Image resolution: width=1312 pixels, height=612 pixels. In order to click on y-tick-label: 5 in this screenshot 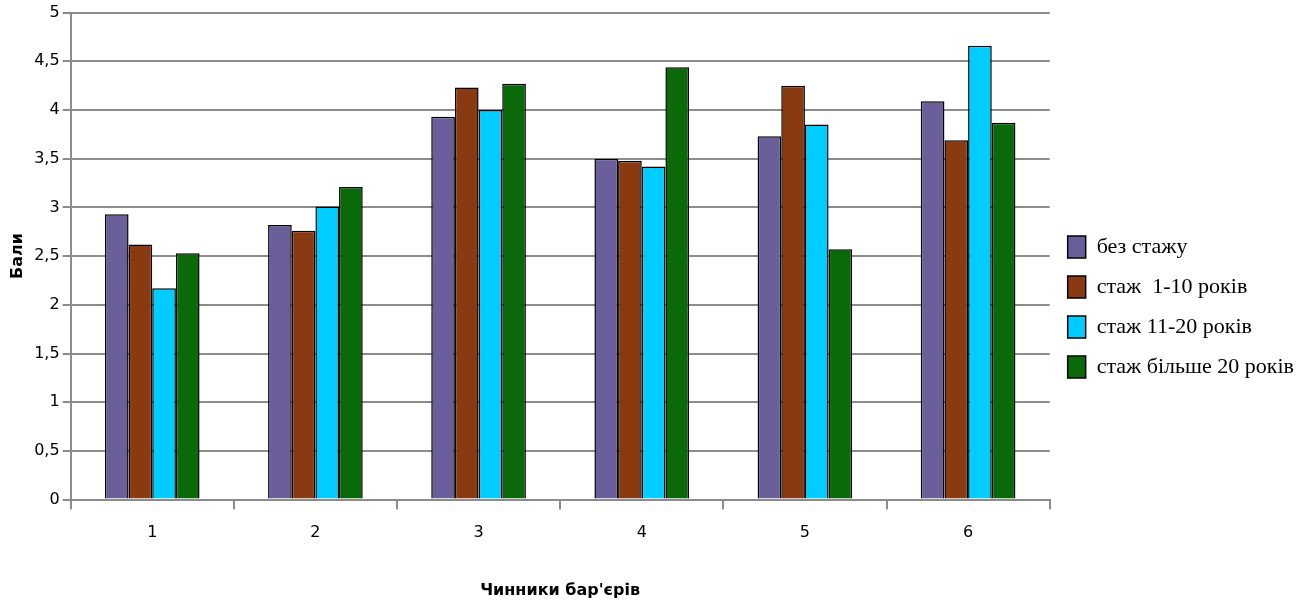, I will do `click(54, 11)`.